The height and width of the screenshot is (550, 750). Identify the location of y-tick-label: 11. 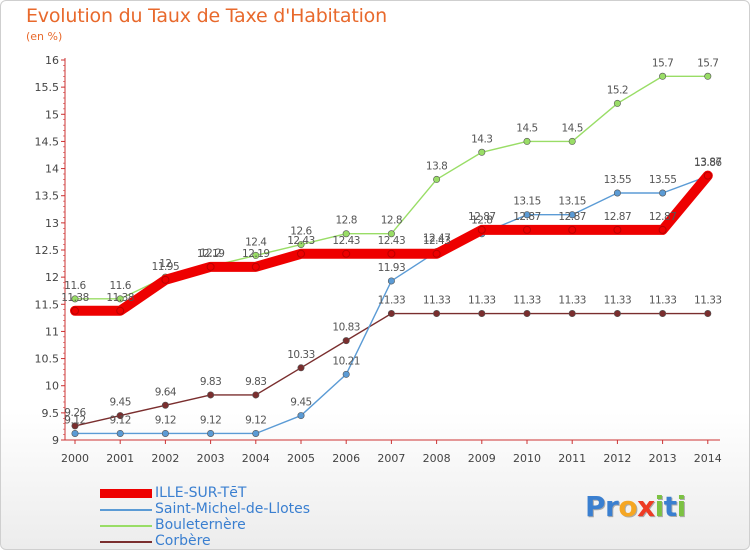
(52, 331).